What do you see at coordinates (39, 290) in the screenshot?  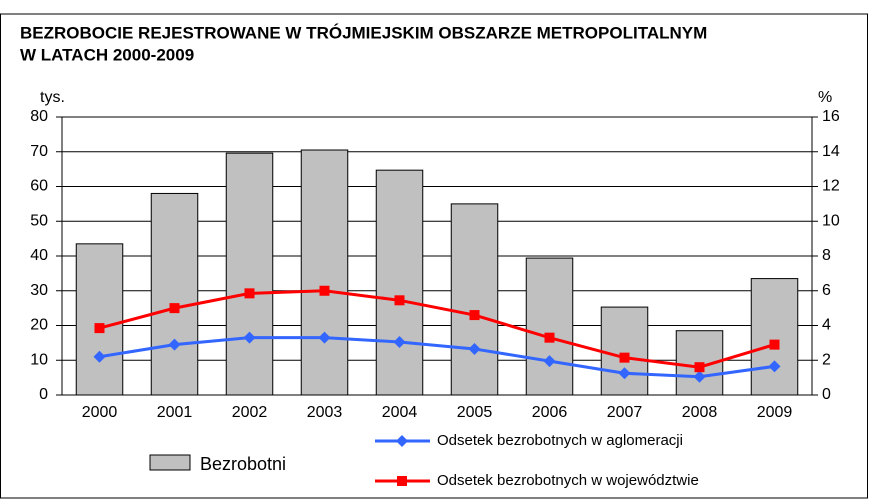 I see `y-tick-label: 30` at bounding box center [39, 290].